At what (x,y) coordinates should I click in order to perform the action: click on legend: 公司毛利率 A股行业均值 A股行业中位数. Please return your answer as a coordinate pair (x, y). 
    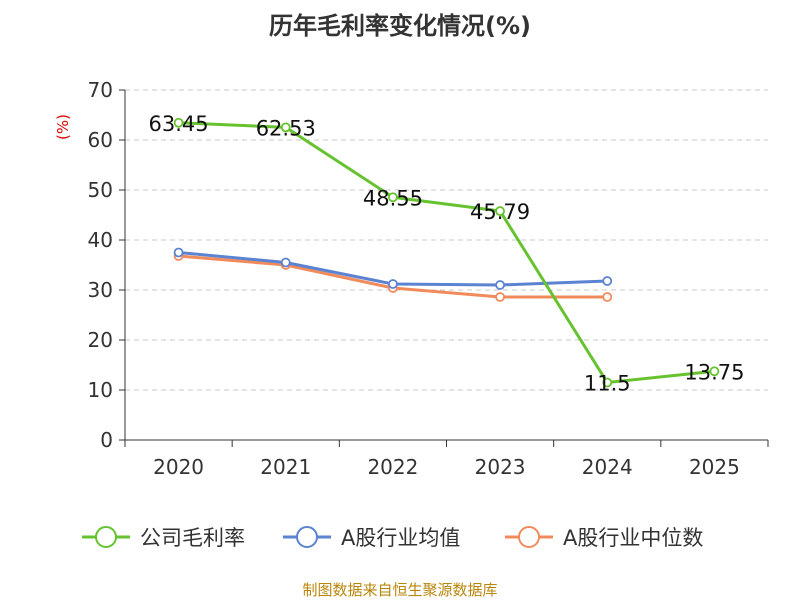
    Looking at the image, I should click on (392, 538).